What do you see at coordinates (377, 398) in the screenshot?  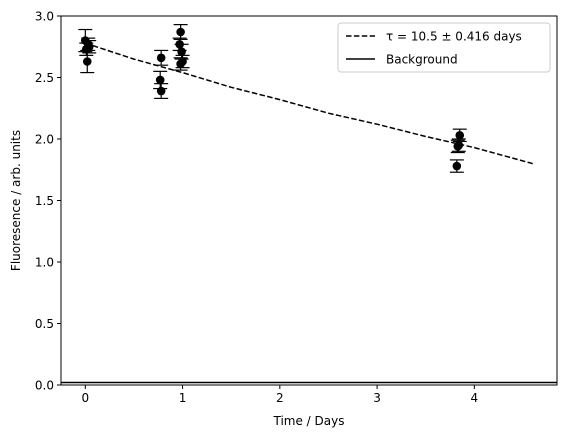 I see `x-tick-label: 3` at bounding box center [377, 398].